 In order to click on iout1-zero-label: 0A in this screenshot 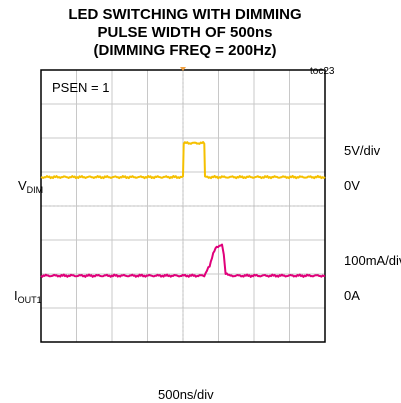, I will do `click(352, 295)`.